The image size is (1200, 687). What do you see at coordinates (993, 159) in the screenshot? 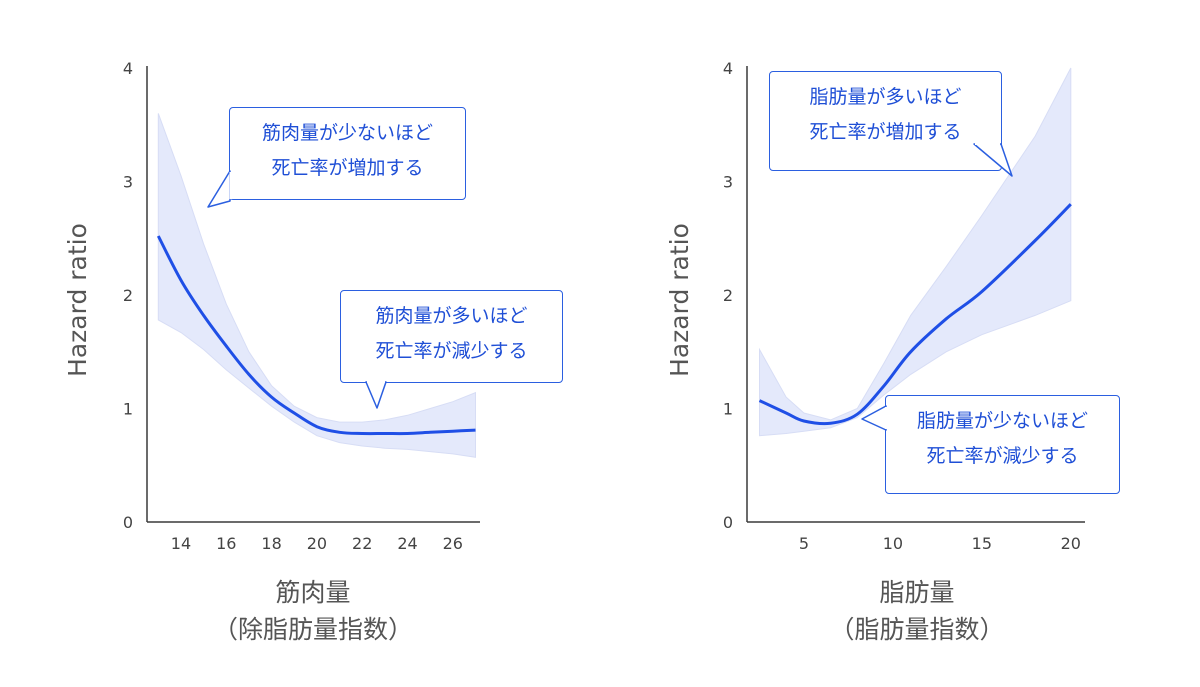
I see `annotation-high-fat-pointer` at bounding box center [993, 159].